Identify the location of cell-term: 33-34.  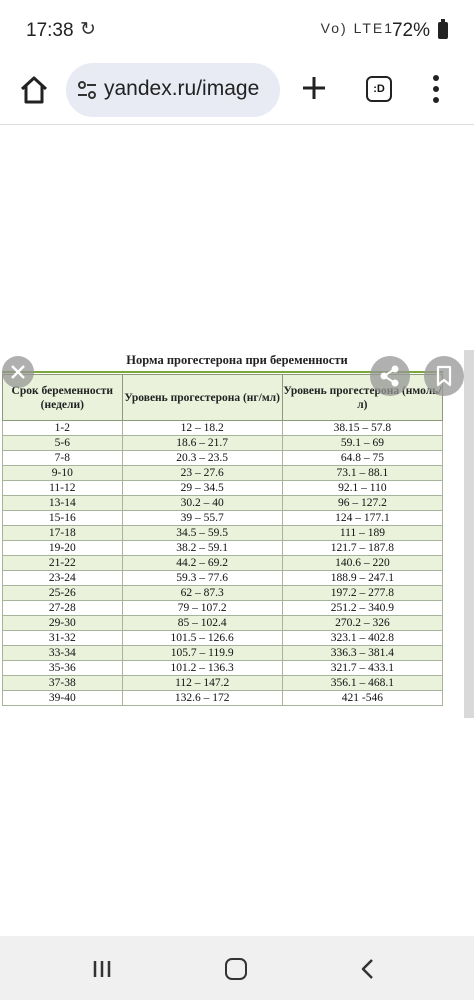
(62, 653).